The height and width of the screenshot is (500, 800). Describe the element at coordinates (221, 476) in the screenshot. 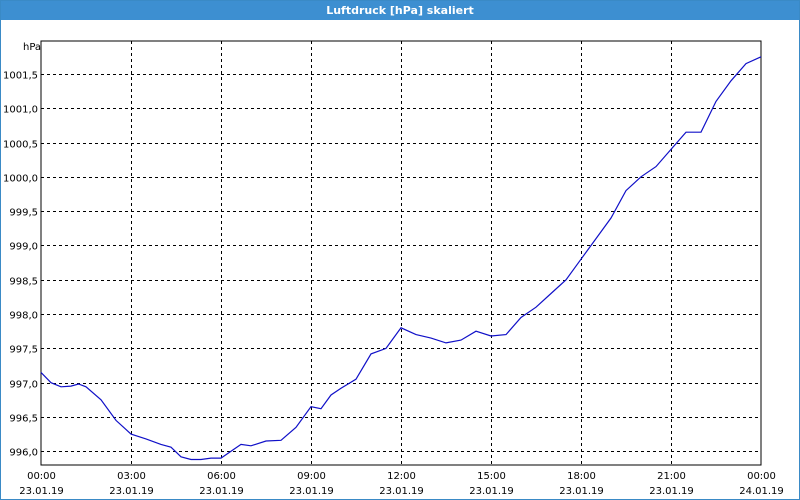

I see `x-tick-time: 06:00` at that location.